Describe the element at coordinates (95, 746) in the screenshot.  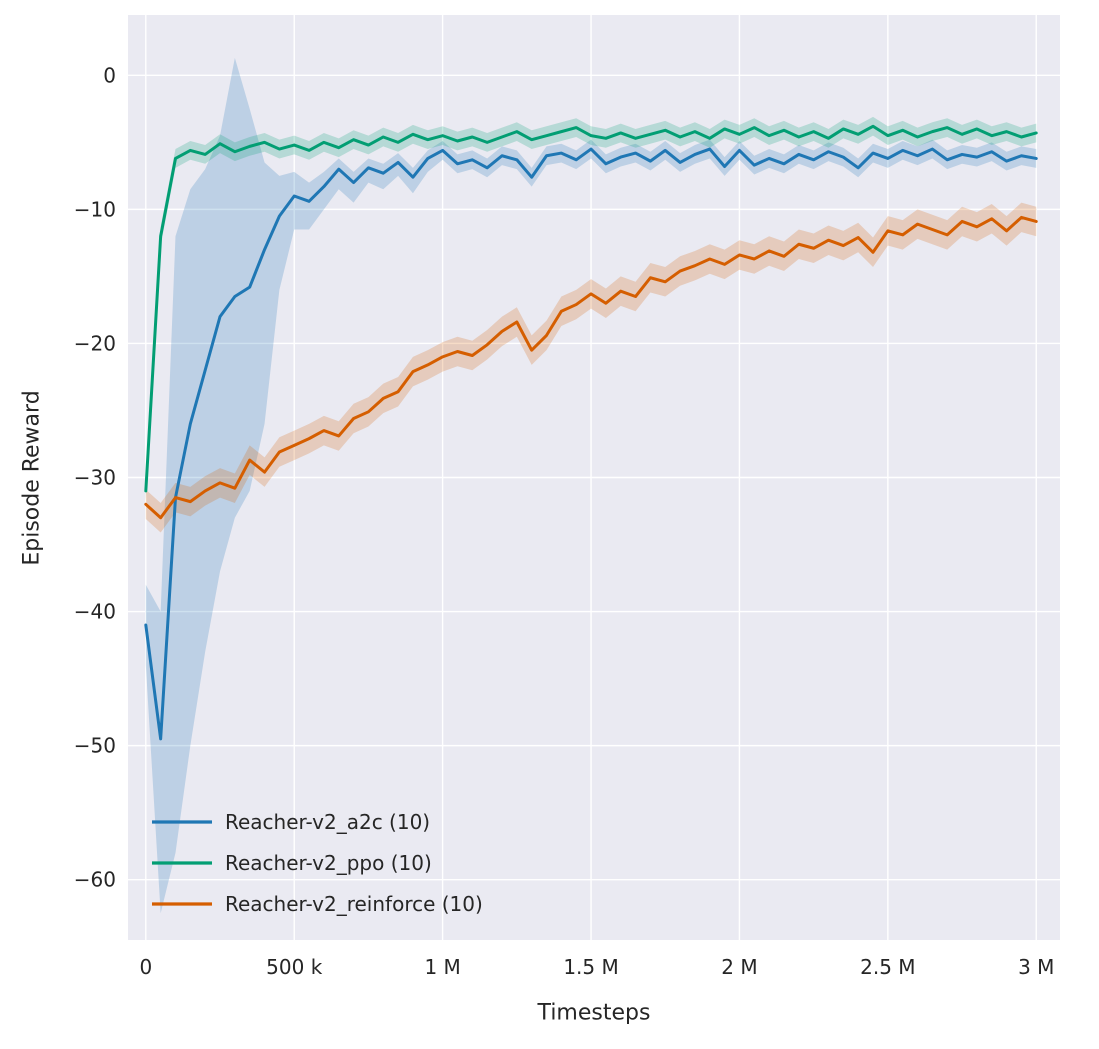
I see `svg-text: −50` at that location.